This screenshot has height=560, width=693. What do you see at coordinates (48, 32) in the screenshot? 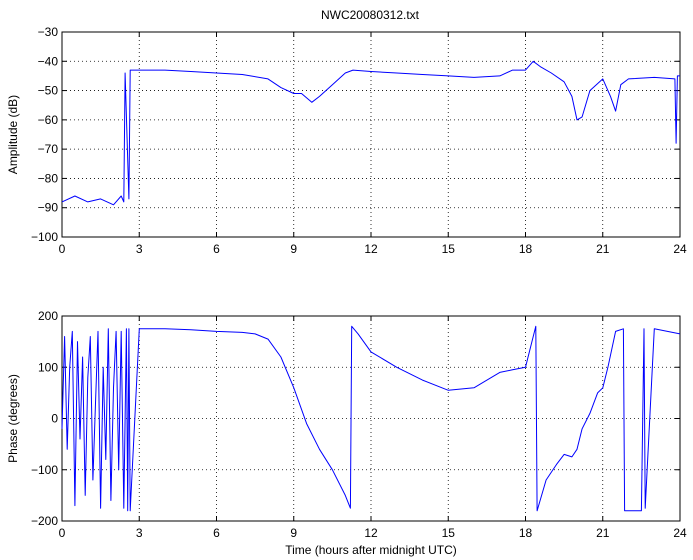
I see `amplitude-ytick-label: −30` at bounding box center [48, 32].